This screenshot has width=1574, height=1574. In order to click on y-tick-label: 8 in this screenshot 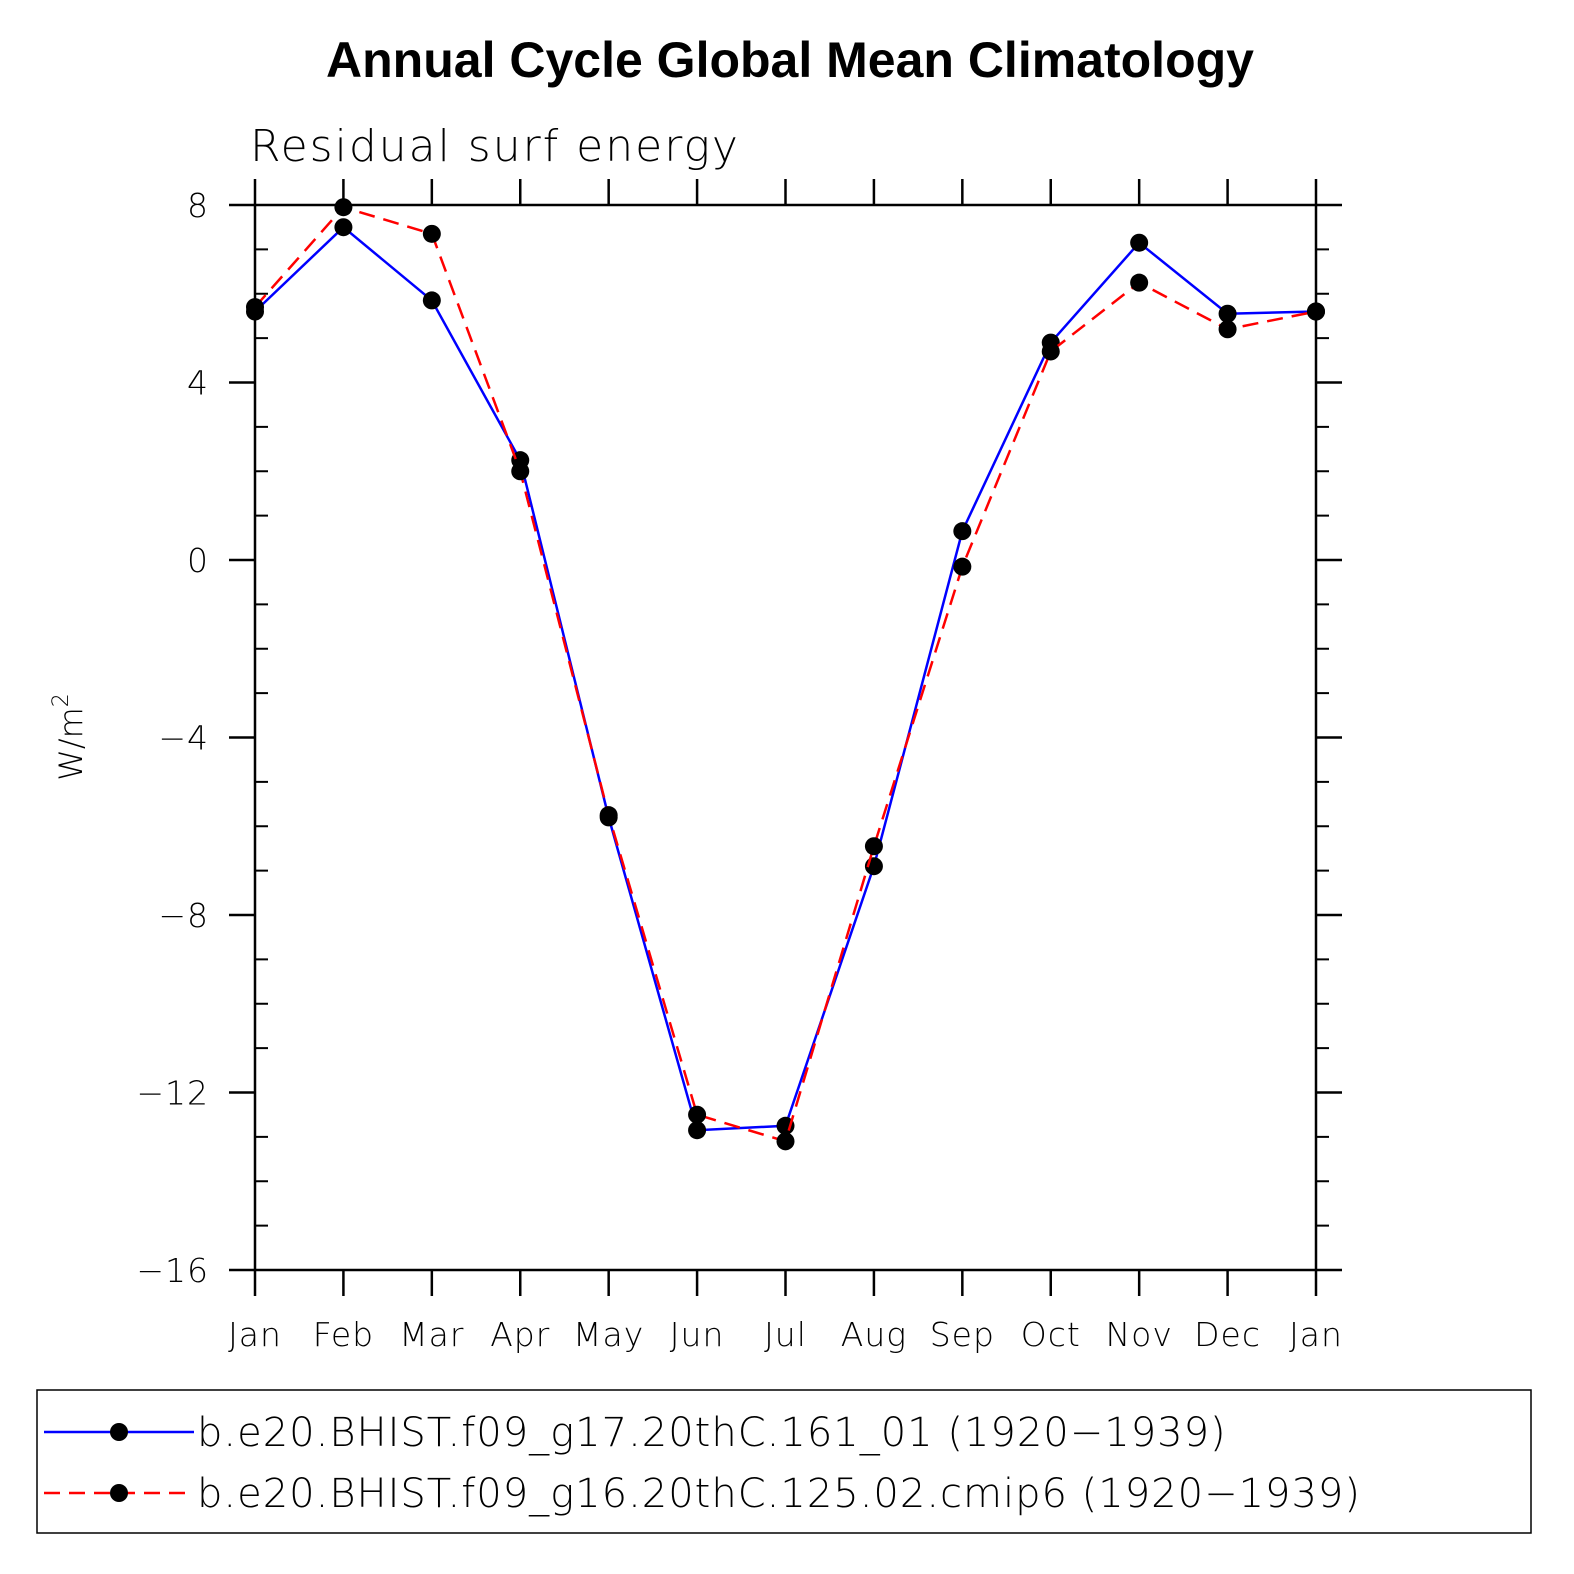, I will do `click(198, 205)`.